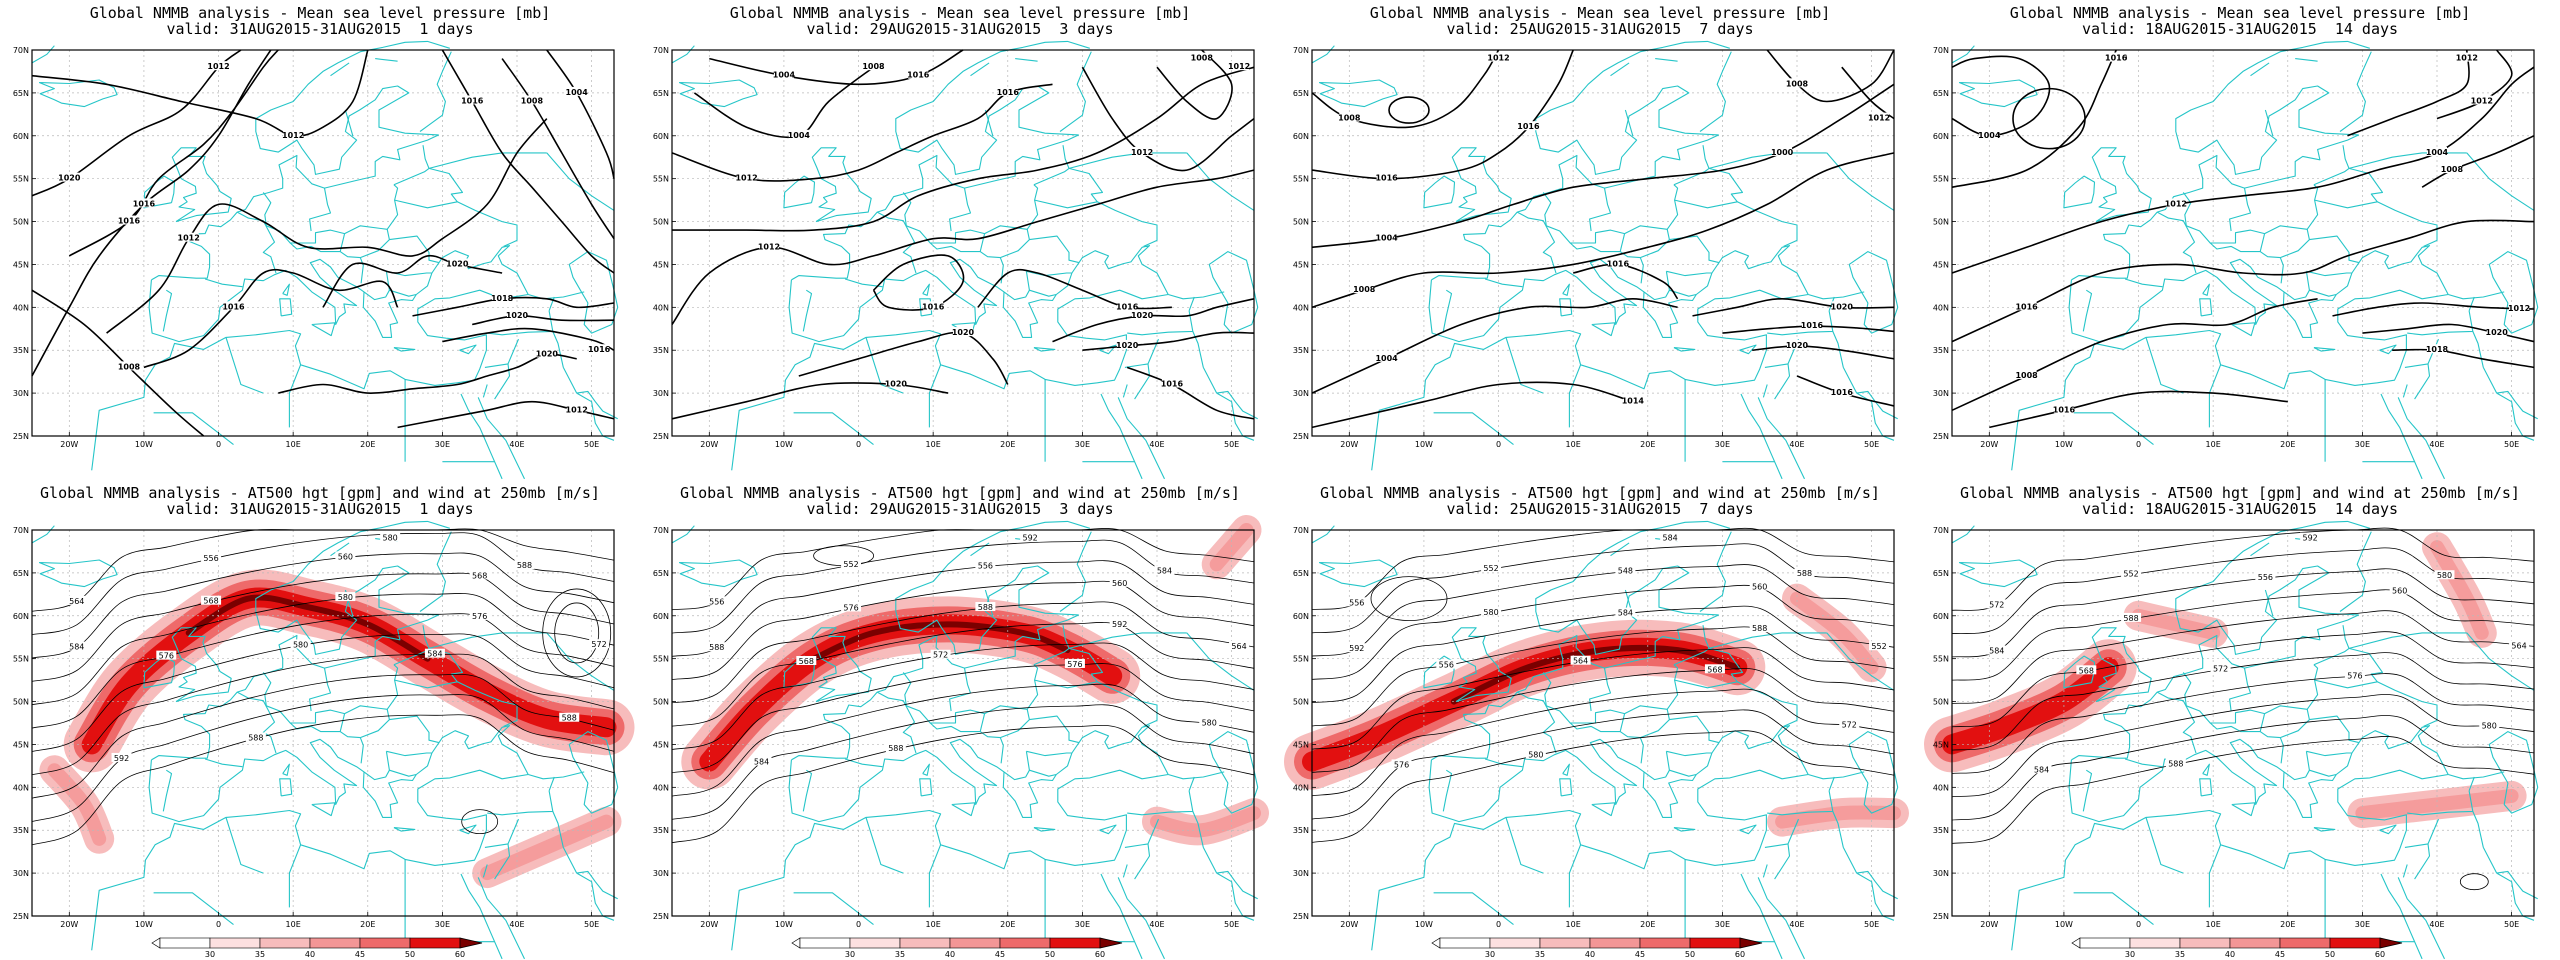  Describe the element at coordinates (1386, 178) in the screenshot. I see `contour-label: 1016` at that location.